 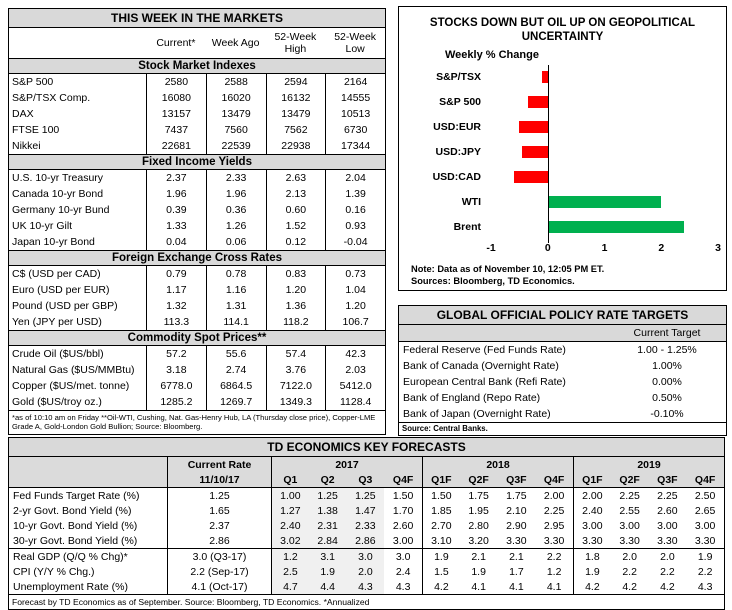 I want to click on row-label: Euro (USD per EUR), so click(x=61, y=290).